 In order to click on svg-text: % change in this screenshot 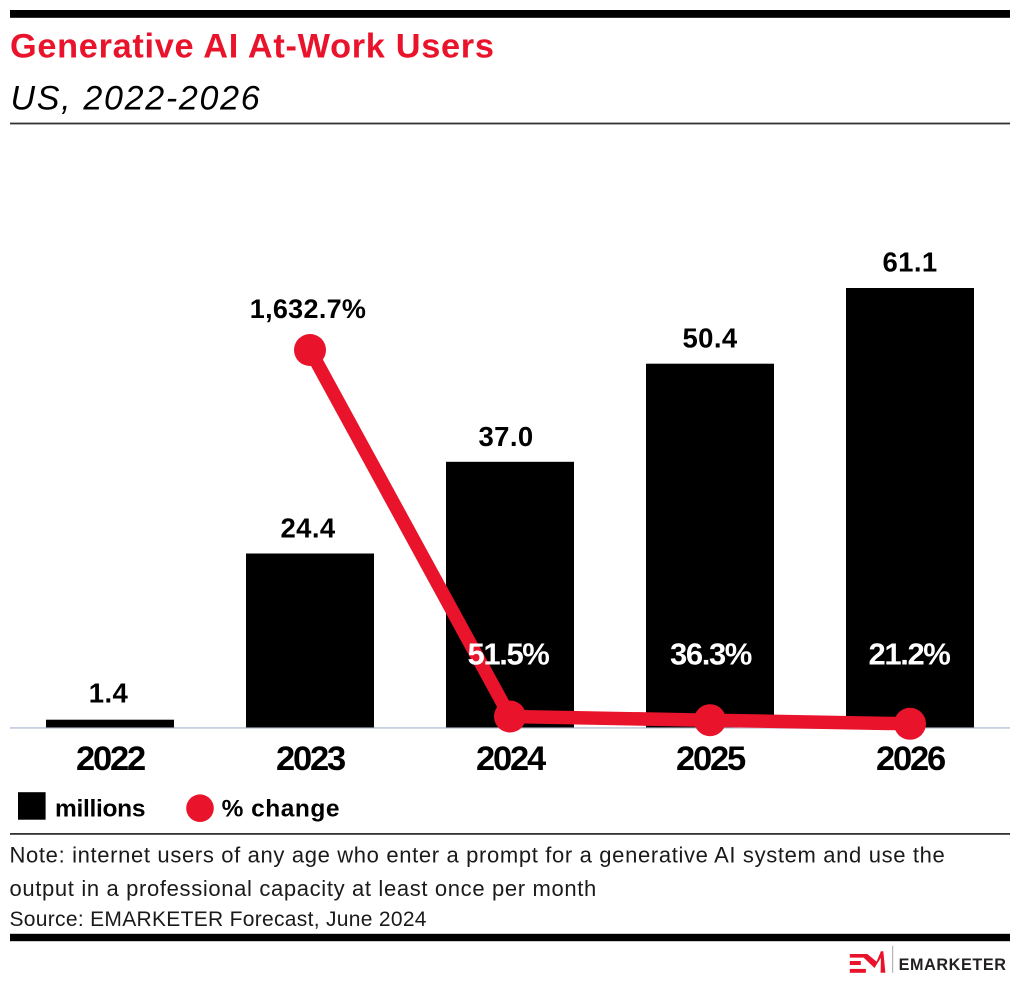, I will do `click(281, 808)`.